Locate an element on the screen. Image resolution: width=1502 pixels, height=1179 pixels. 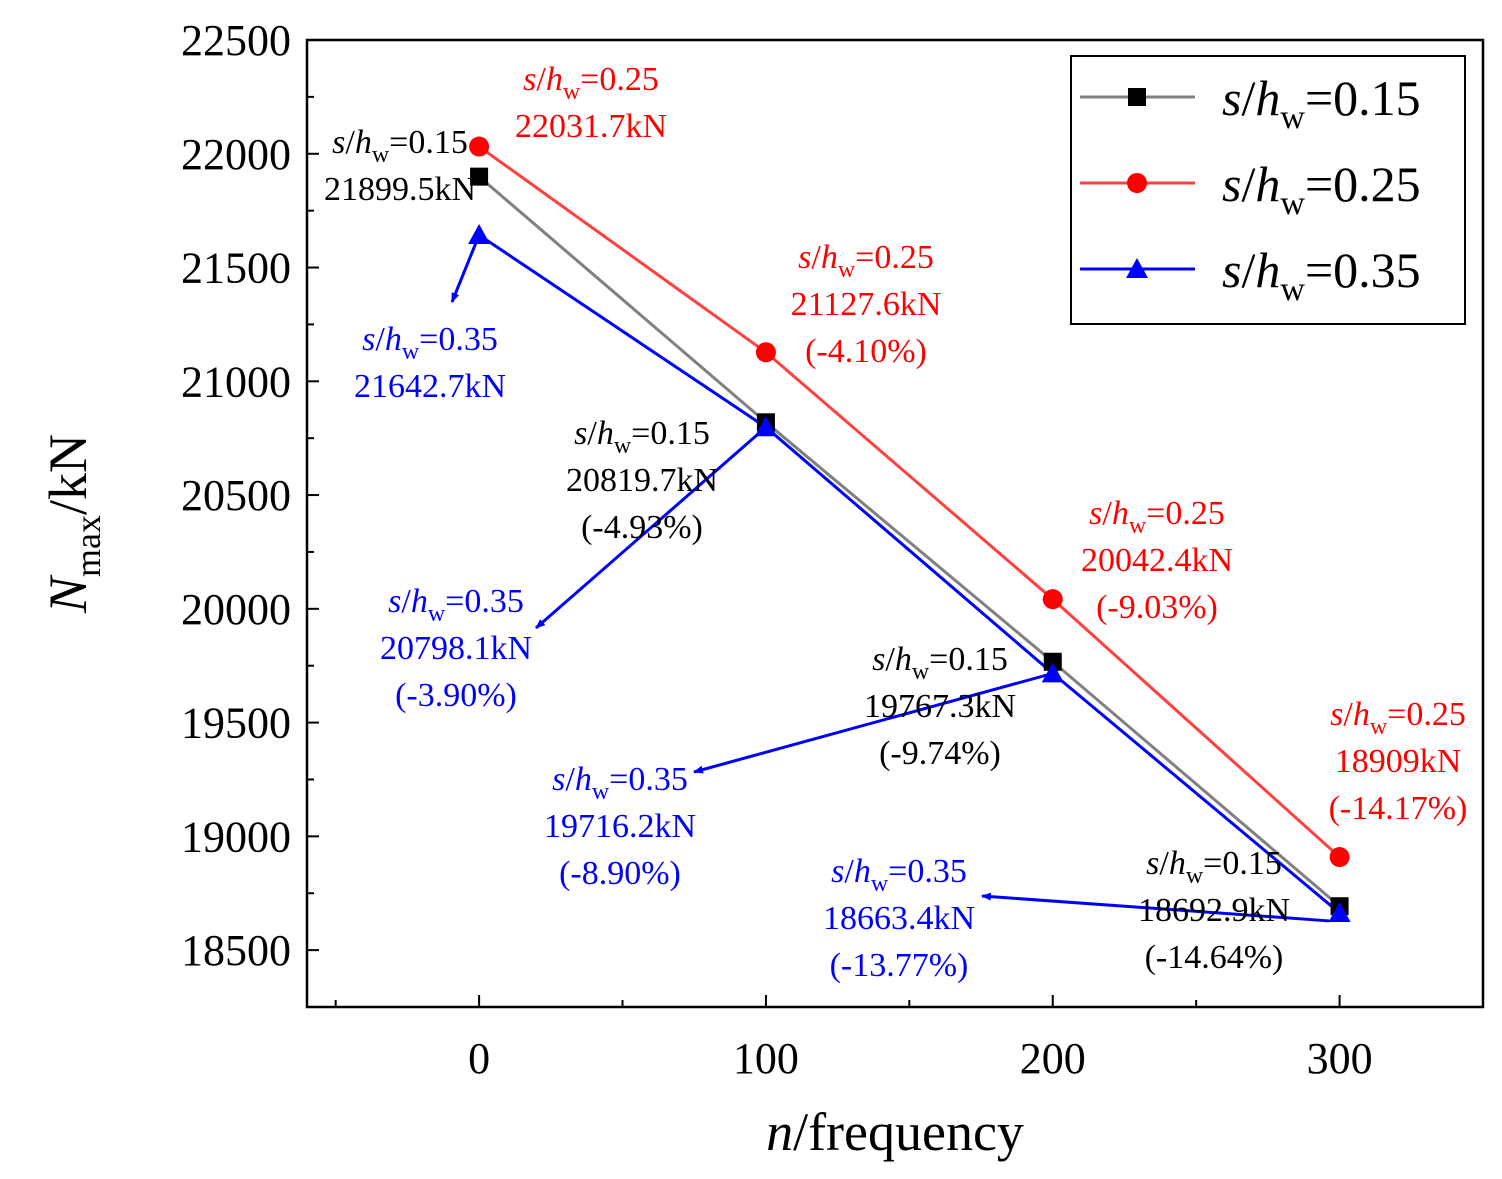
annotation-value: 21899.5kN is located at coordinates (400, 189).